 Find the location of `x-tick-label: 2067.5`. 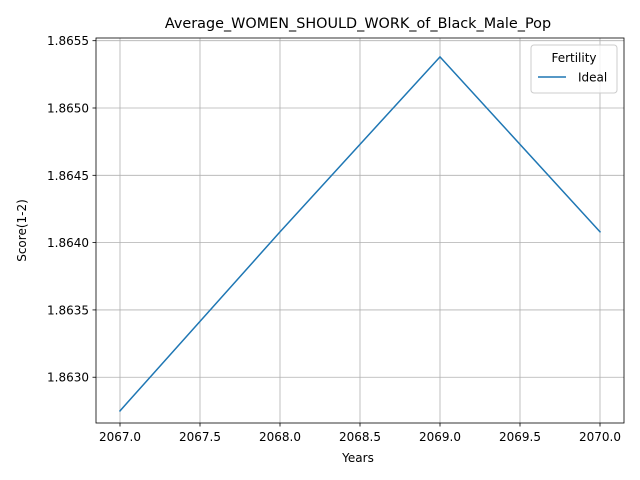

x-tick-label: 2067.5 is located at coordinates (200, 437).